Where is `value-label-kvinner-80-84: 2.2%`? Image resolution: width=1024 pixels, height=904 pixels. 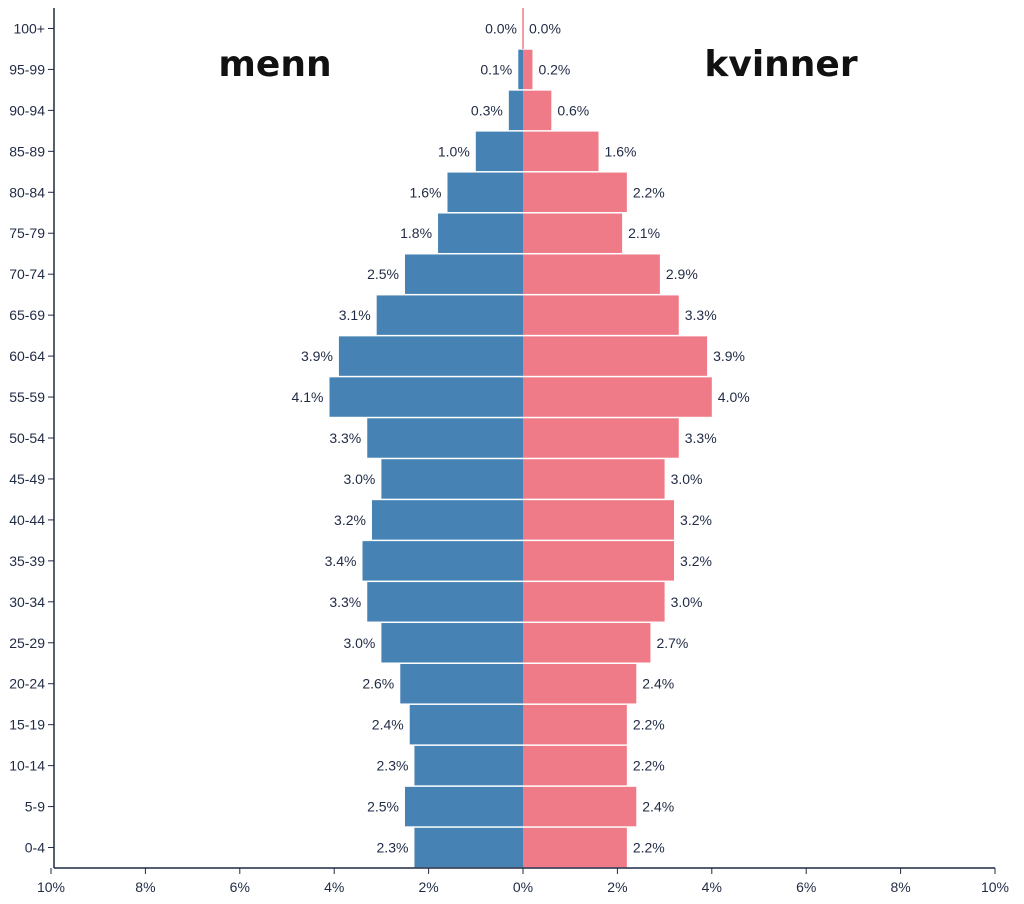 value-label-kvinner-80-84: 2.2% is located at coordinates (649, 192).